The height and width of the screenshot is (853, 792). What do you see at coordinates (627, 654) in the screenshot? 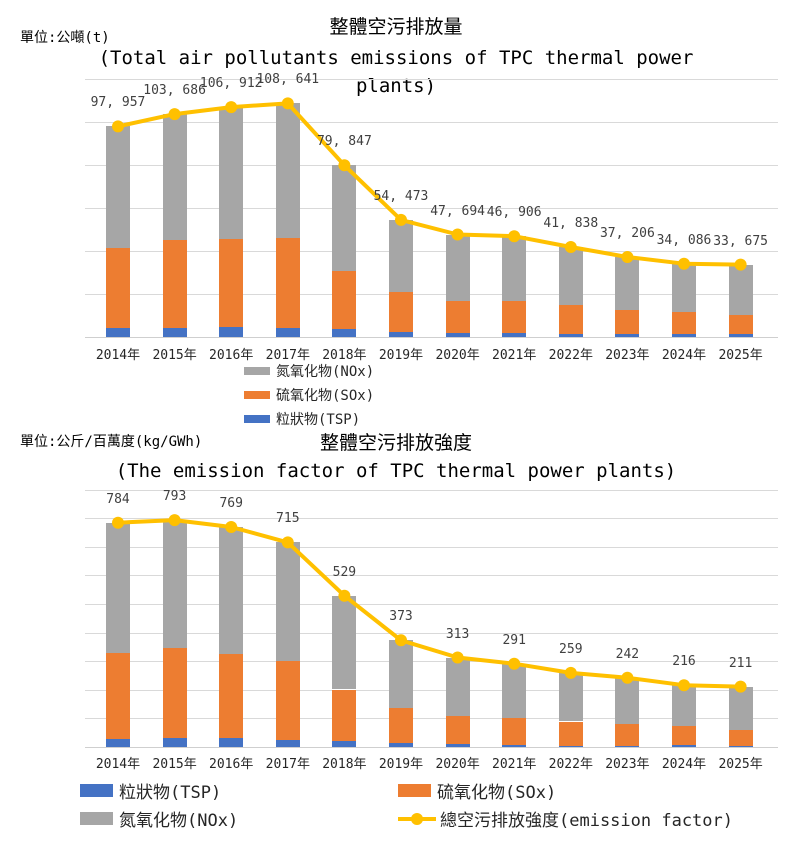
I see `data-label: 242` at bounding box center [627, 654].